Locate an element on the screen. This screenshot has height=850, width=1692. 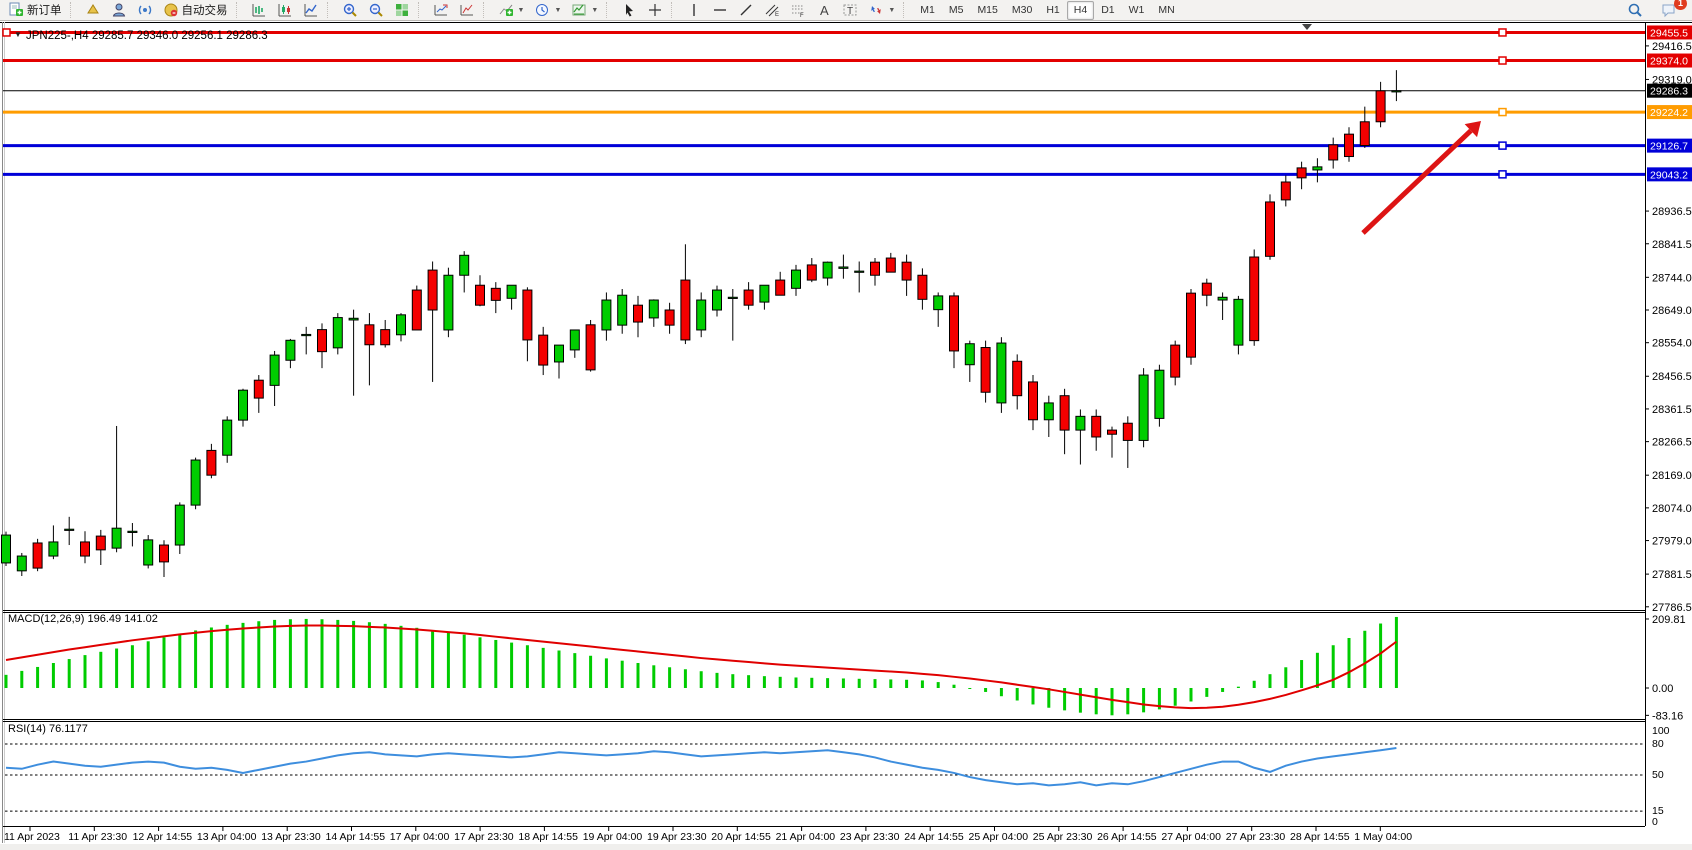
toolbar-separator is located at coordinates (330, 10).